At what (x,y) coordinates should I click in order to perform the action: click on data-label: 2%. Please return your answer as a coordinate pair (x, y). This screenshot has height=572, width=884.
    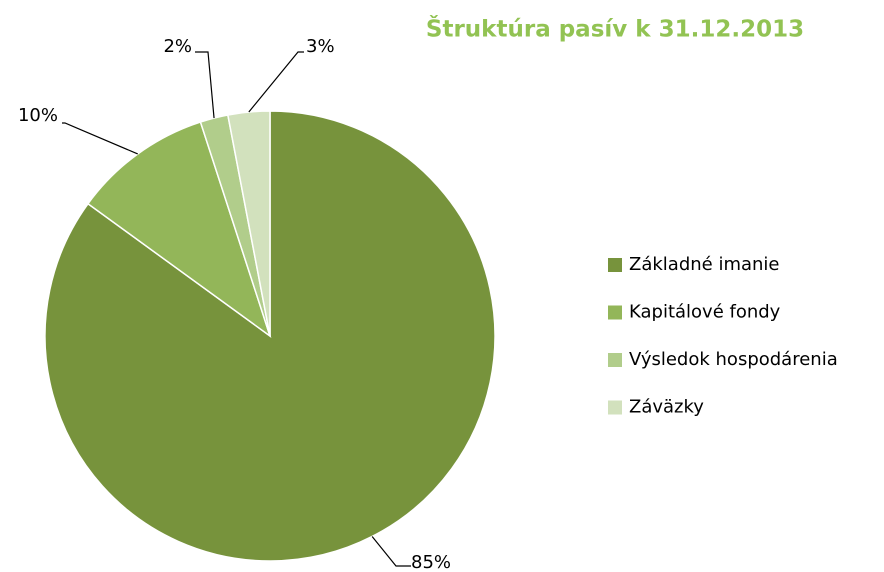
    Looking at the image, I should click on (177, 46).